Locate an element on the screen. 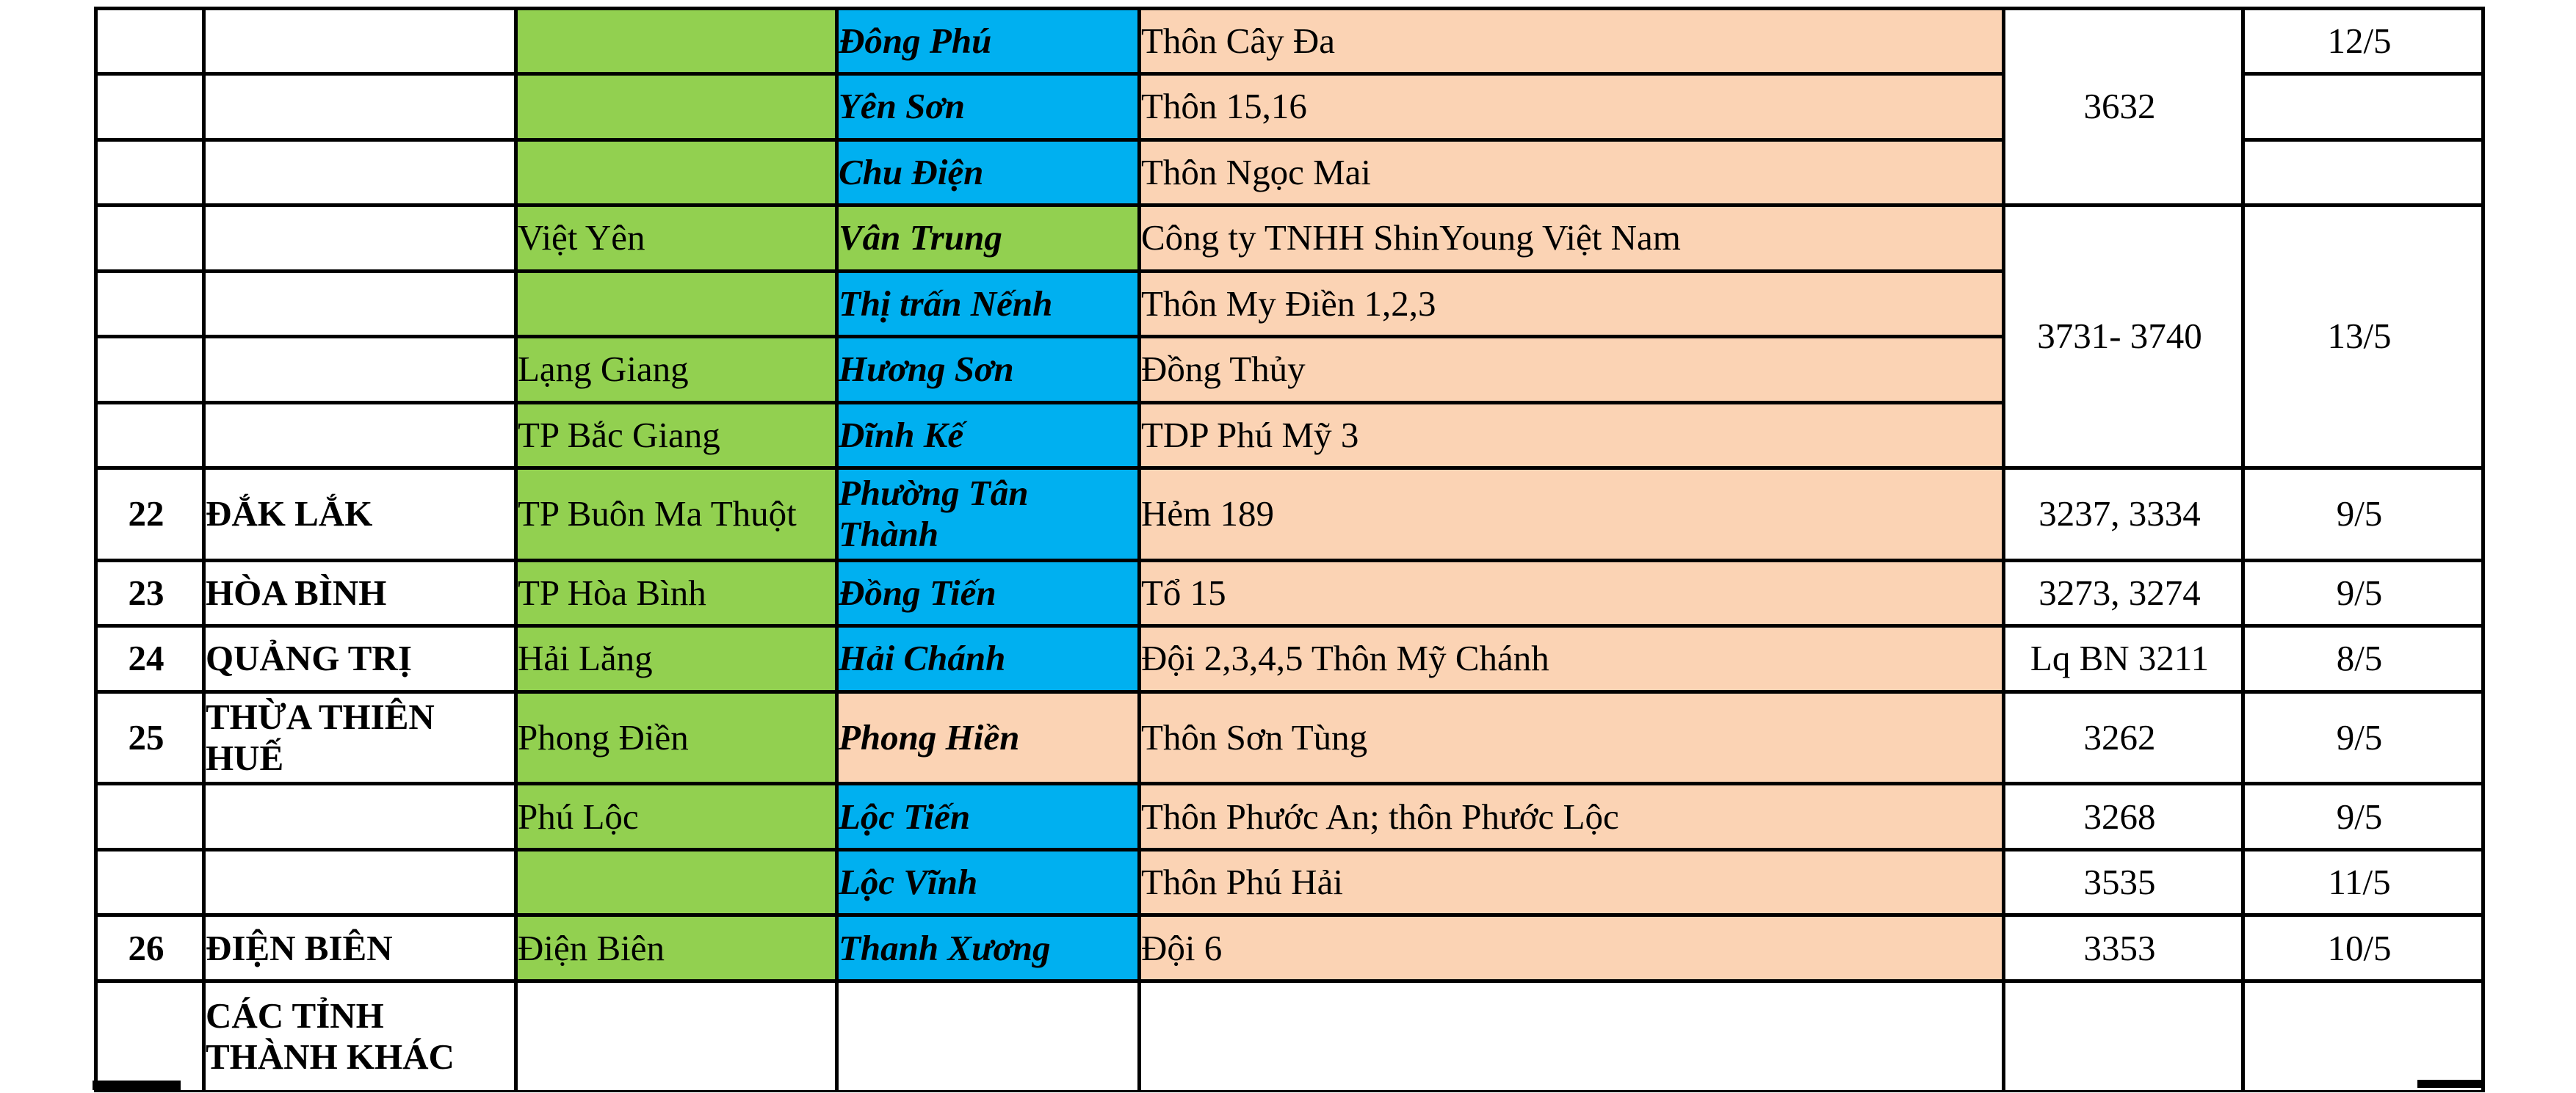 The image size is (2576, 1093). case-number-cell: 3237, 3334 is located at coordinates (2123, 514).